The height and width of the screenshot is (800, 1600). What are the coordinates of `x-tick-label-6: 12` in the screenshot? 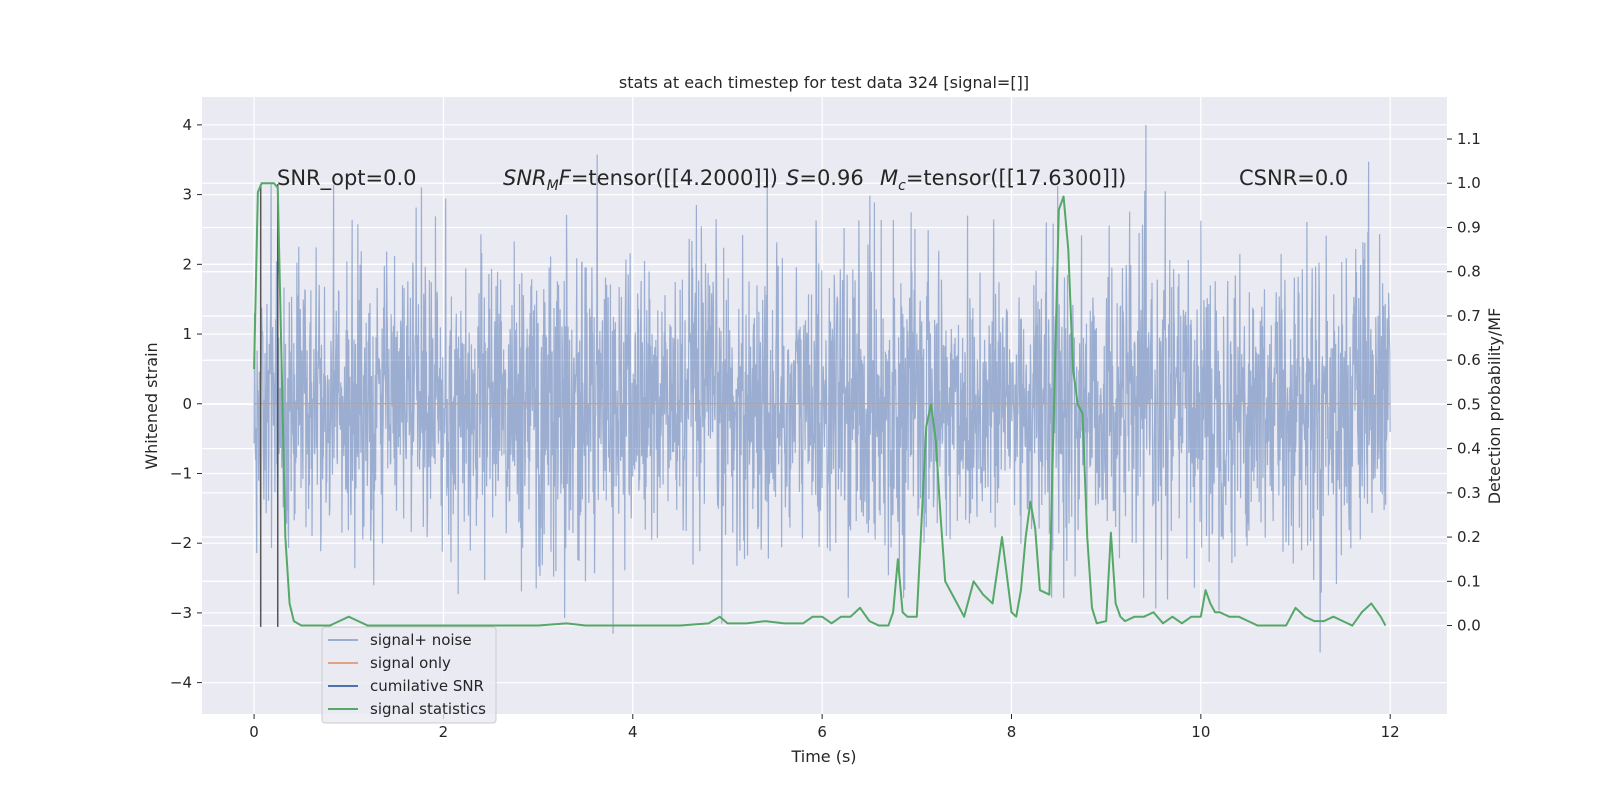 It's located at (1390, 732).